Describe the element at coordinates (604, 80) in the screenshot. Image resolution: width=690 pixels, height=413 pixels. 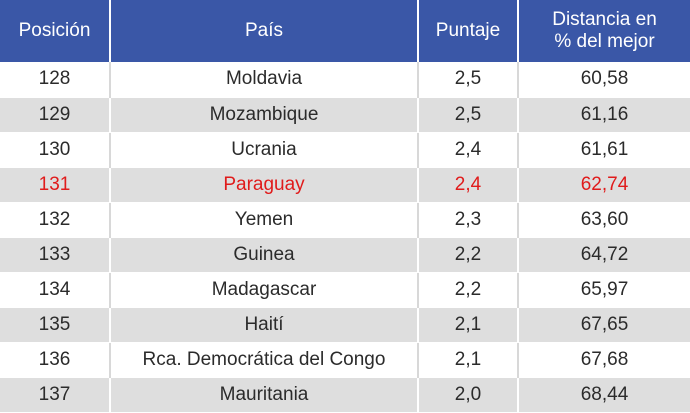
I see `cell-distancia: 60,58` at that location.